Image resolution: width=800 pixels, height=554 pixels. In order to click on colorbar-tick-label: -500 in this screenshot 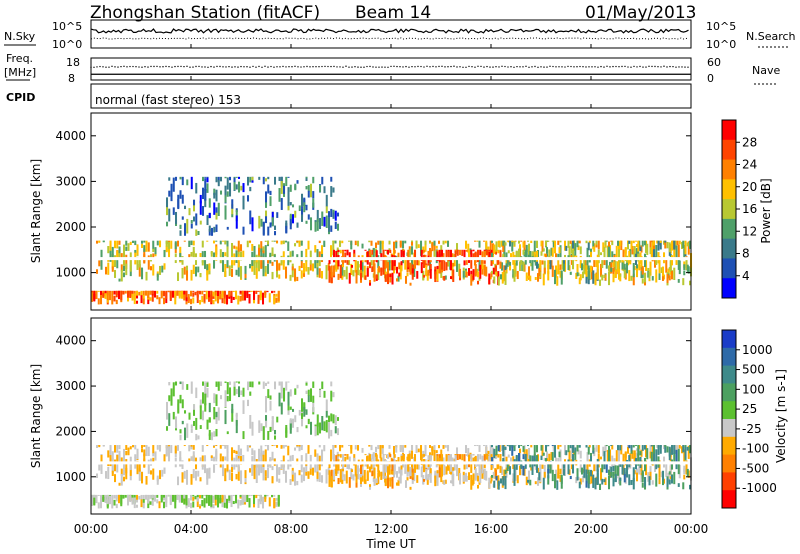, I will do `click(755, 468)`.